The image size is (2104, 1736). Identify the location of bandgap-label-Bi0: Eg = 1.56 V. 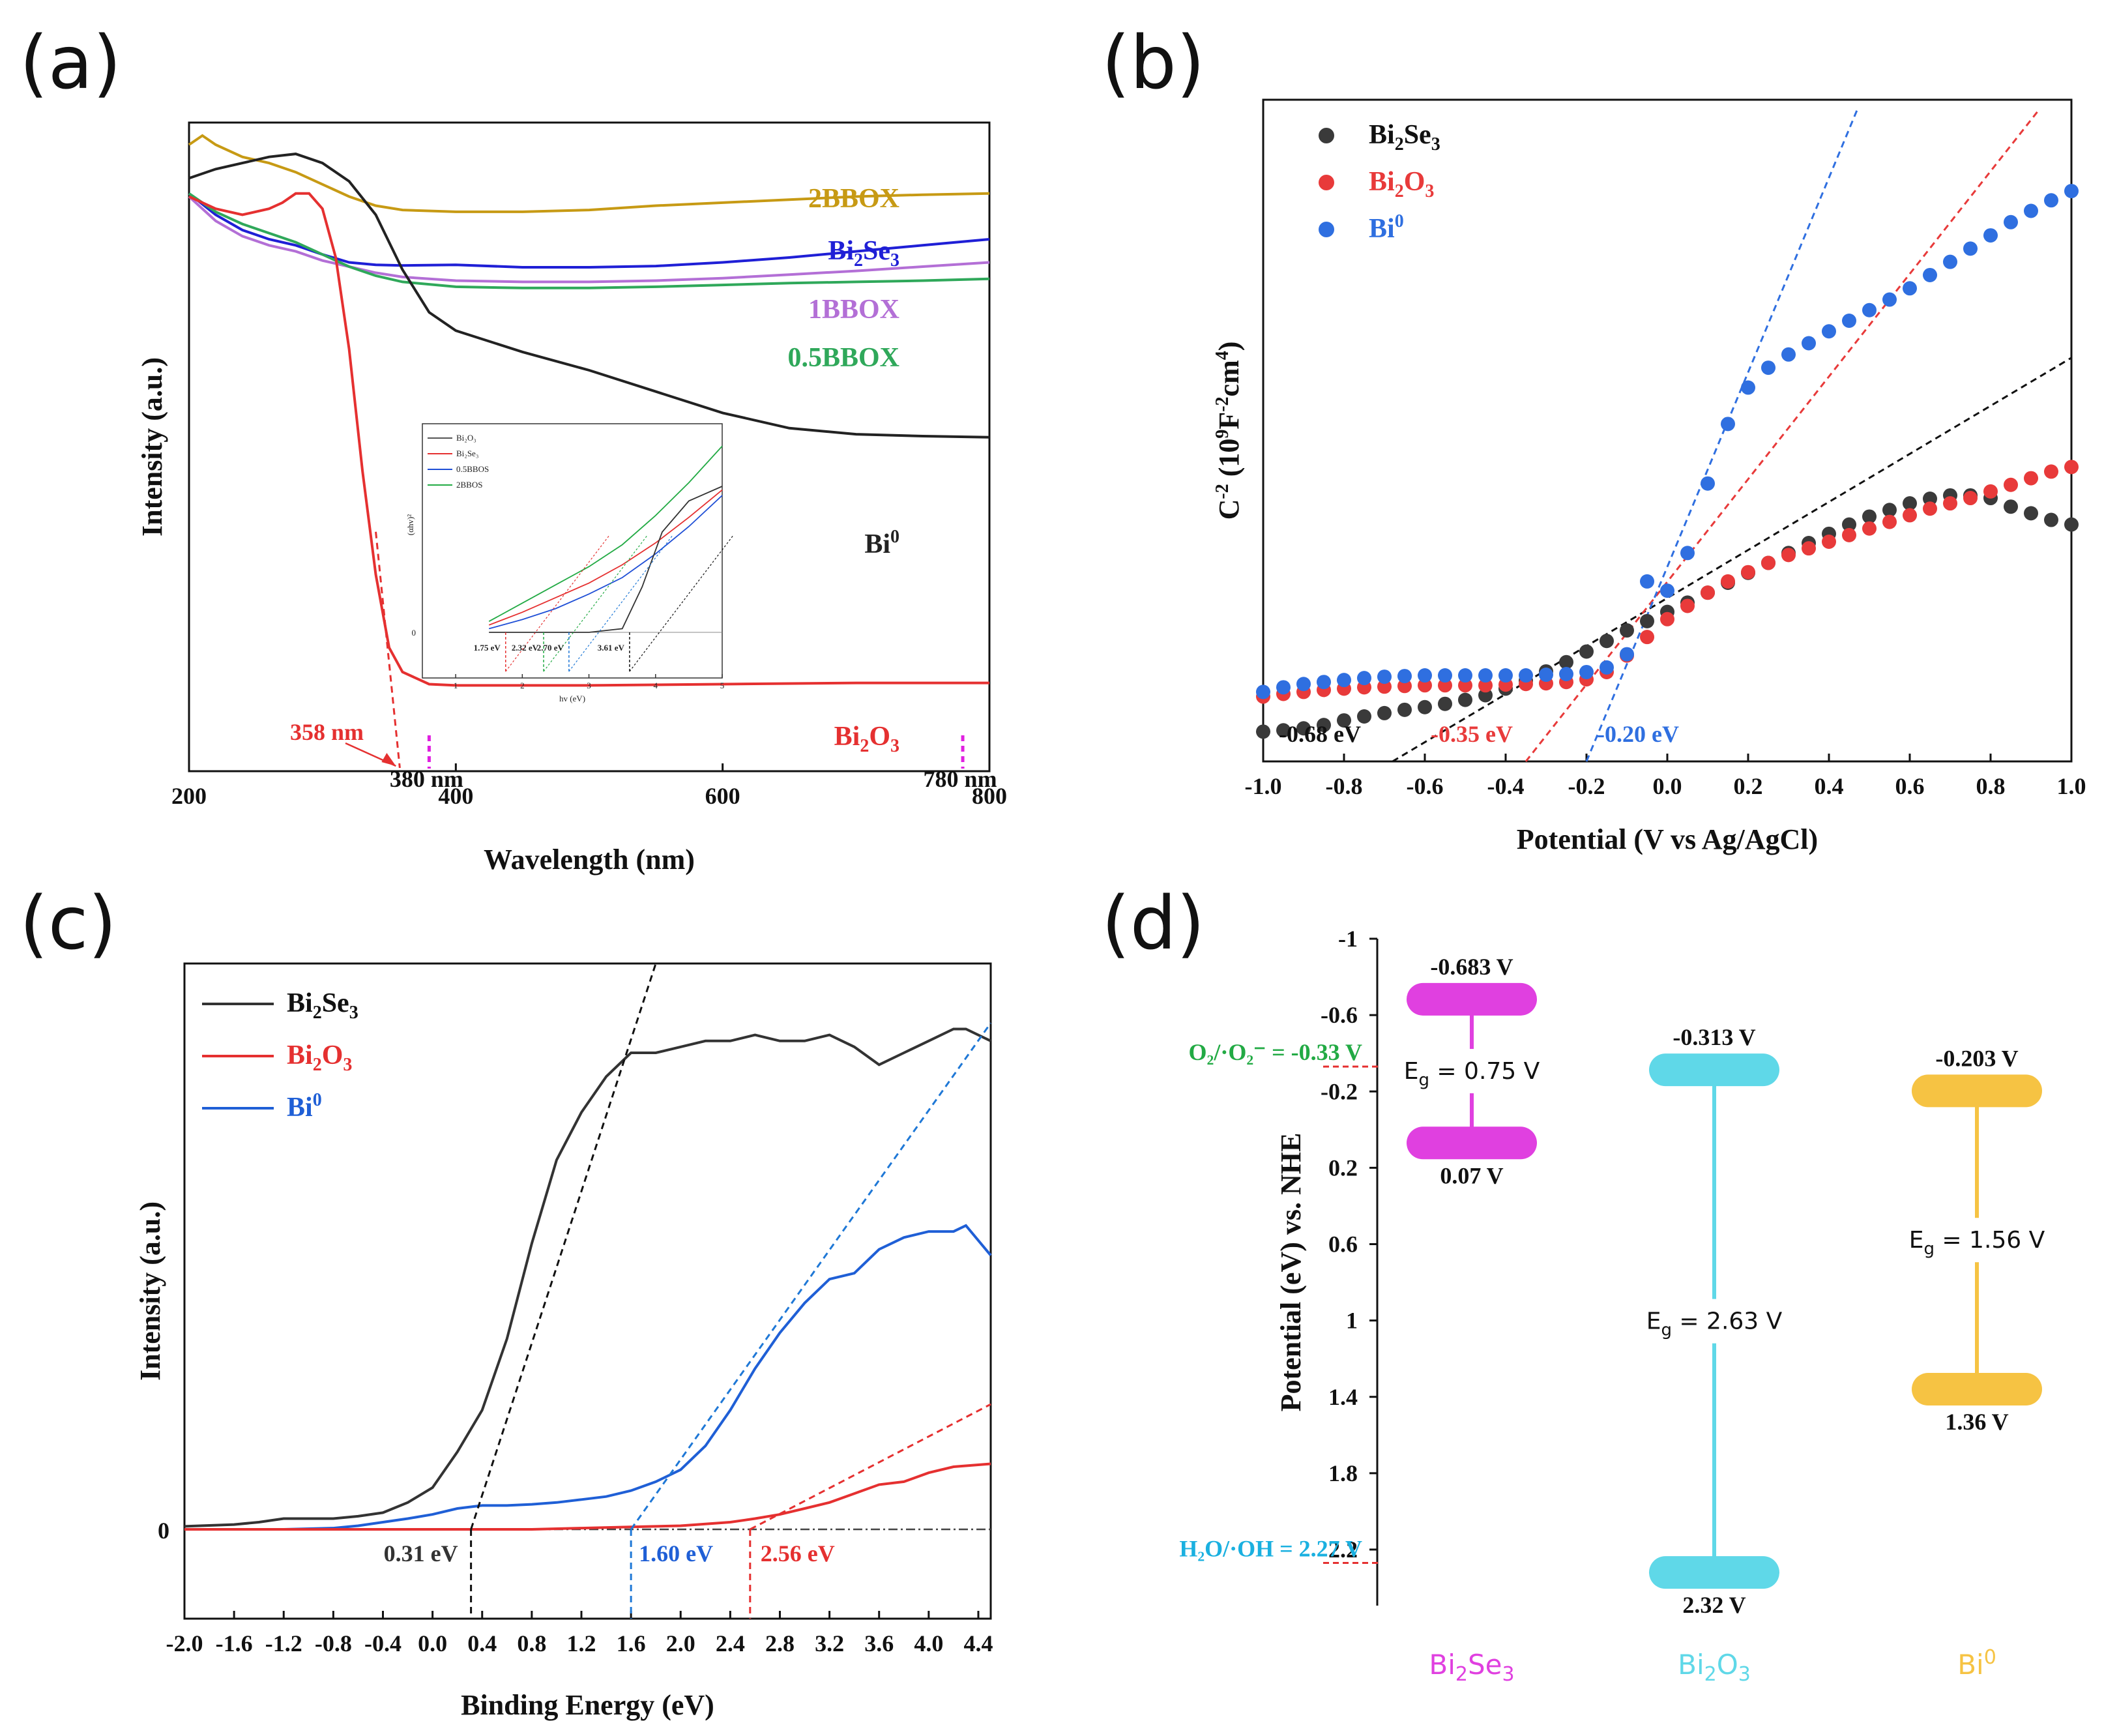
(1977, 1243).